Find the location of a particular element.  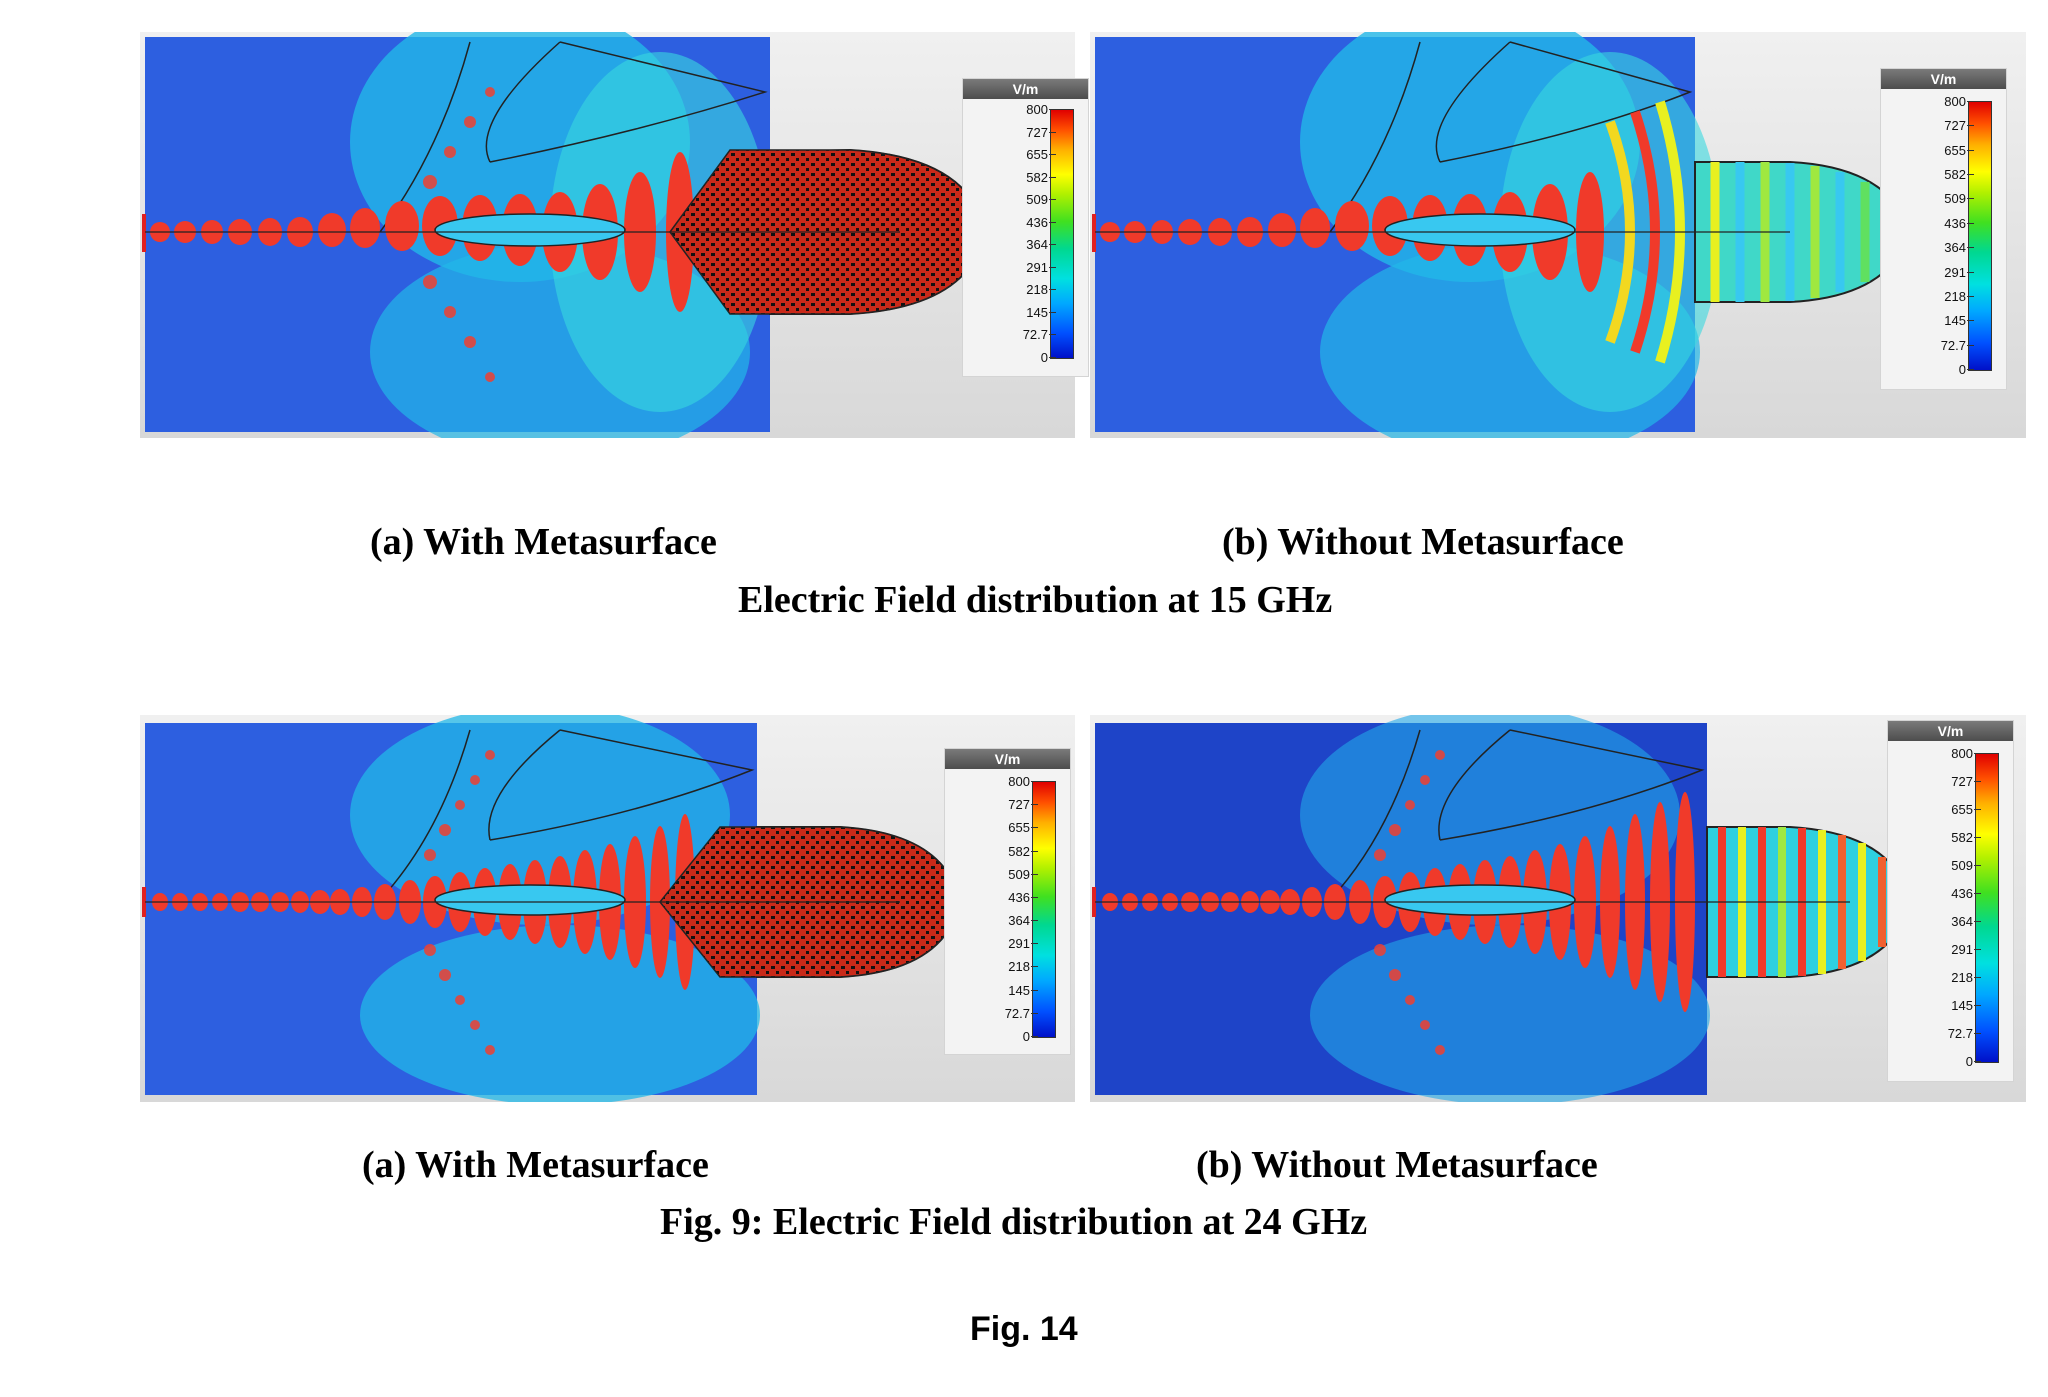

caption-row2-left: (a) With Metasurface is located at coordinates (535, 1165).